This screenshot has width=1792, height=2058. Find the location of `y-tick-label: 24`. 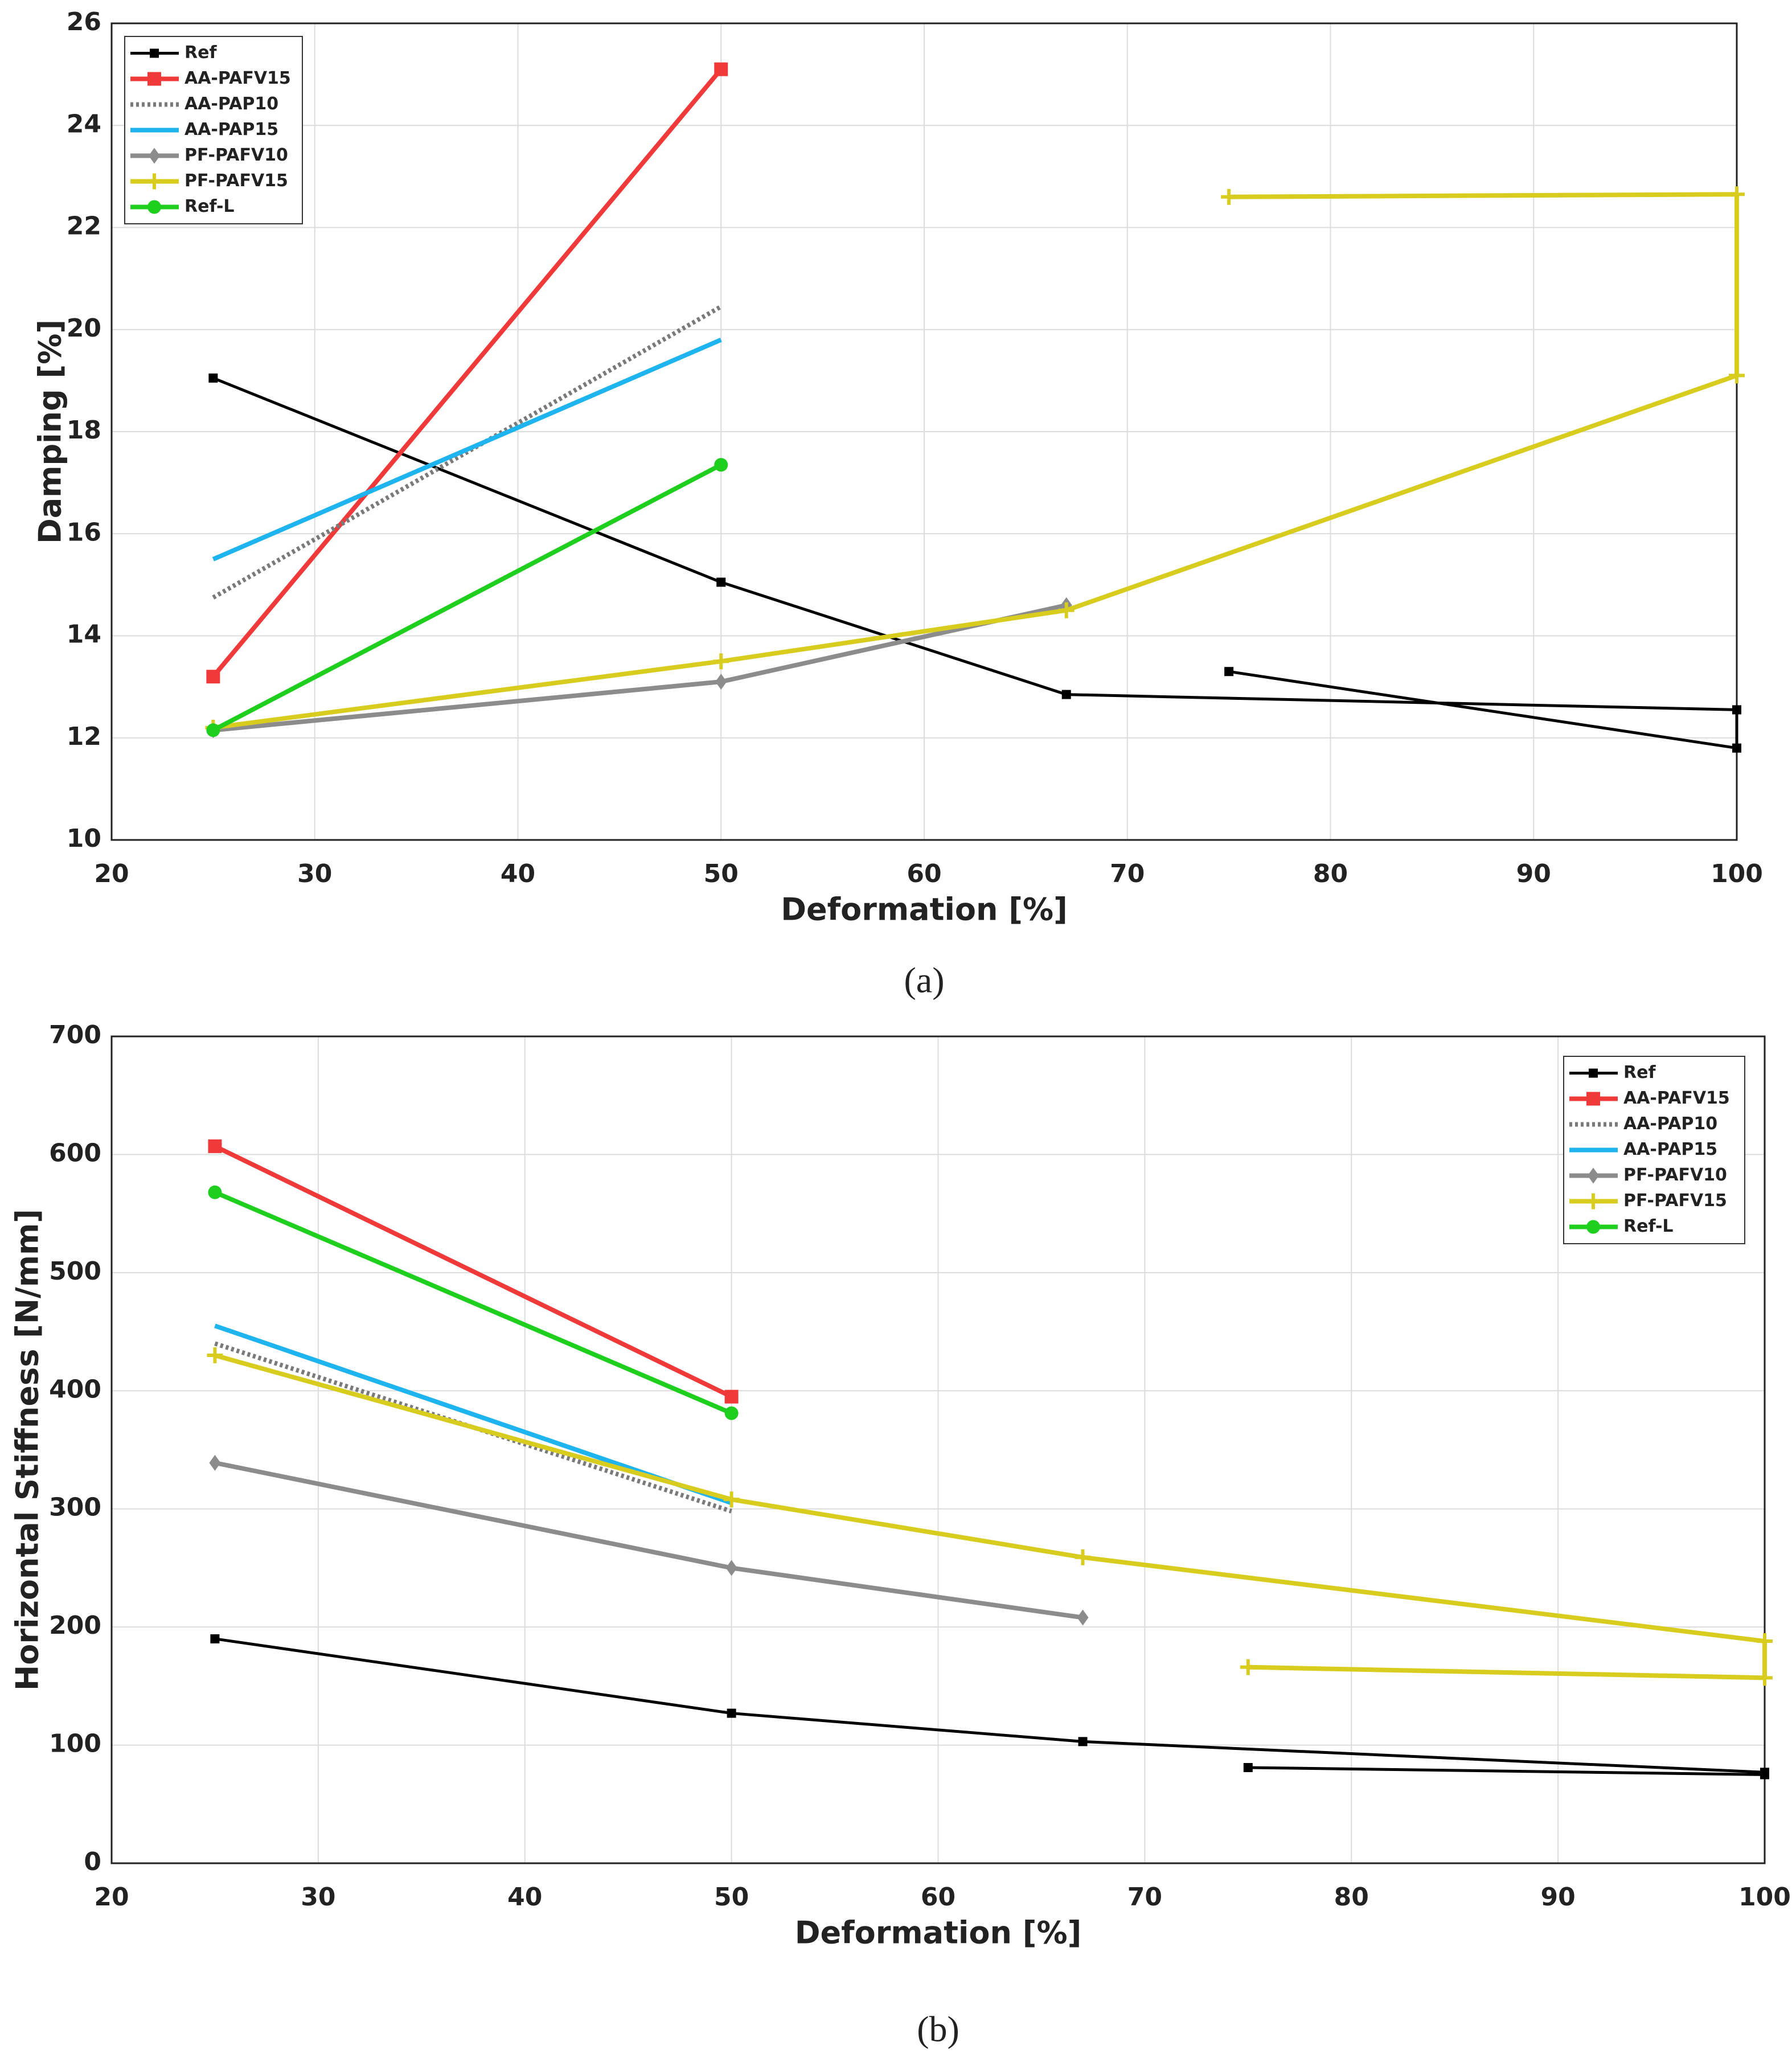

y-tick-label: 24 is located at coordinates (84, 123).